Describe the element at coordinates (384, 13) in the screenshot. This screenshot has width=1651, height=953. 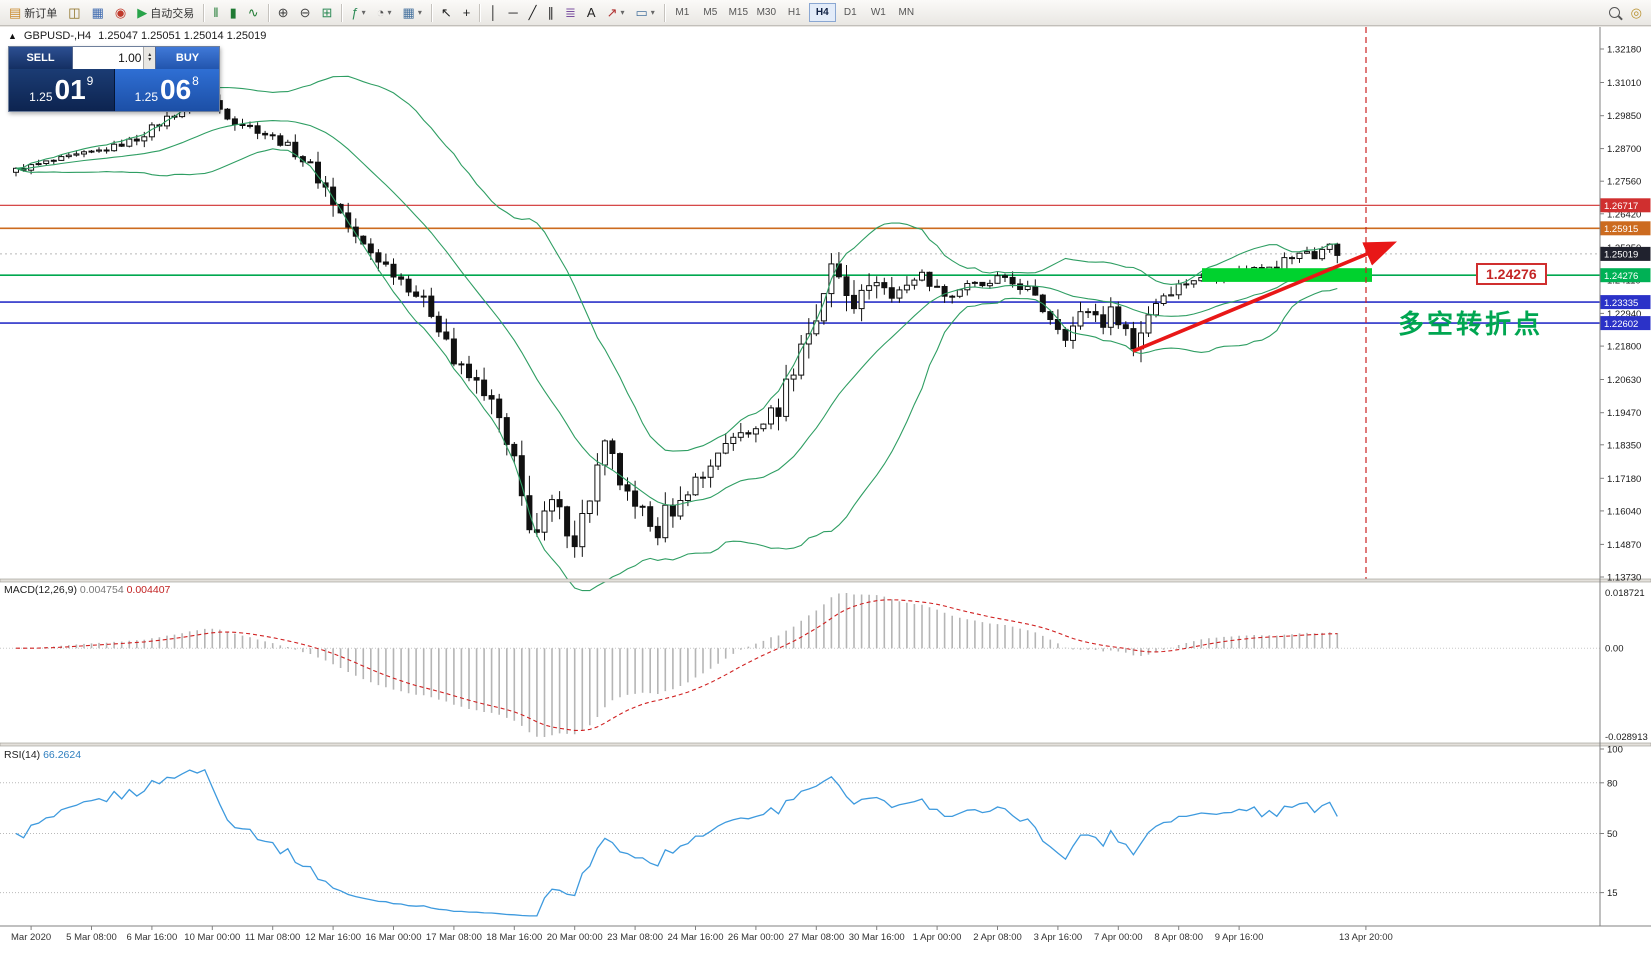
I see `periods-icon: ◔ ▾` at that location.